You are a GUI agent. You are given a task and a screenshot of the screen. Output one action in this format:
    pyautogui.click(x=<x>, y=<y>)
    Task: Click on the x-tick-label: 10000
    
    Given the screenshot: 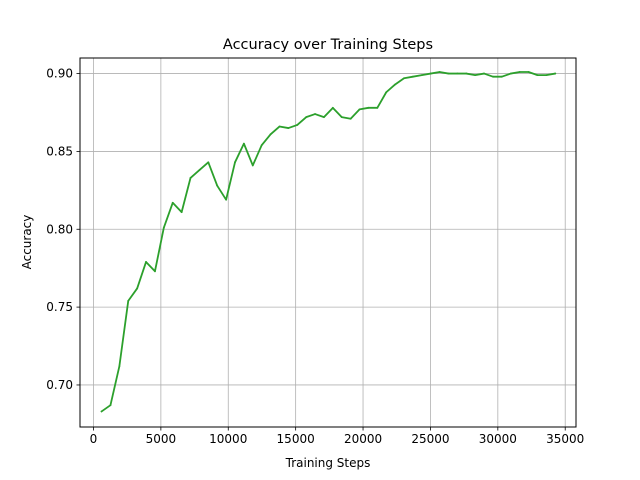 What is the action you would take?
    pyautogui.click(x=228, y=439)
    